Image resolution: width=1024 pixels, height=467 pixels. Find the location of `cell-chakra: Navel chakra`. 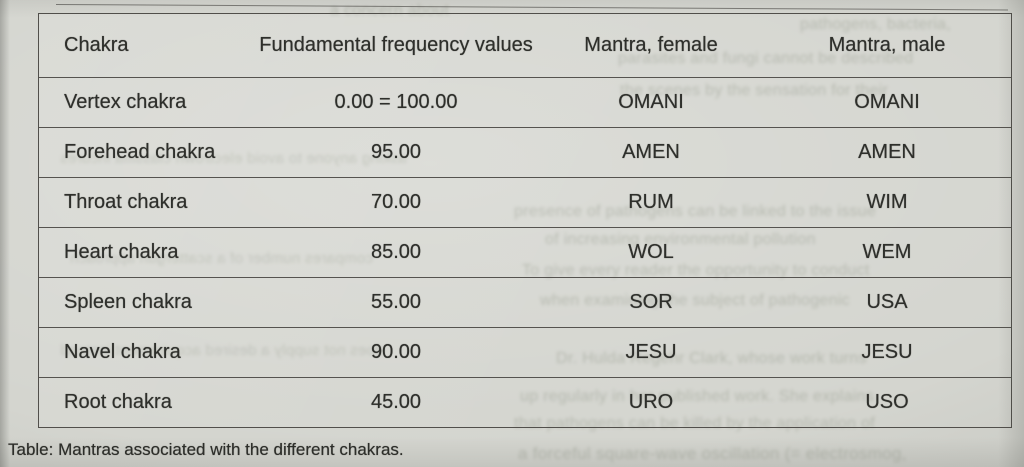

cell-chakra: Navel chakra is located at coordinates (122, 352).